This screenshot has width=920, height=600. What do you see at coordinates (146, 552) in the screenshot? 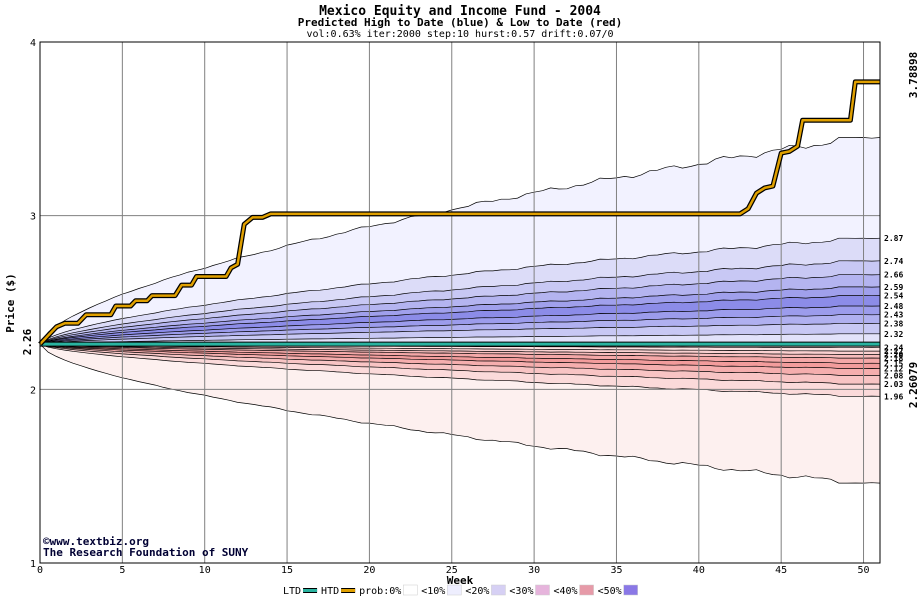
I see `credit-line-2: The Research Foundation of SUNY` at bounding box center [146, 552].